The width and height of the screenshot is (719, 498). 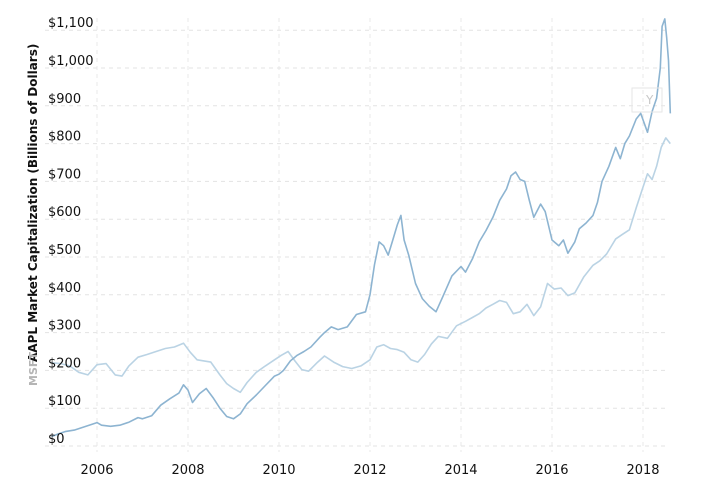 I want to click on x-tick-label: 2008, so click(x=187, y=470).